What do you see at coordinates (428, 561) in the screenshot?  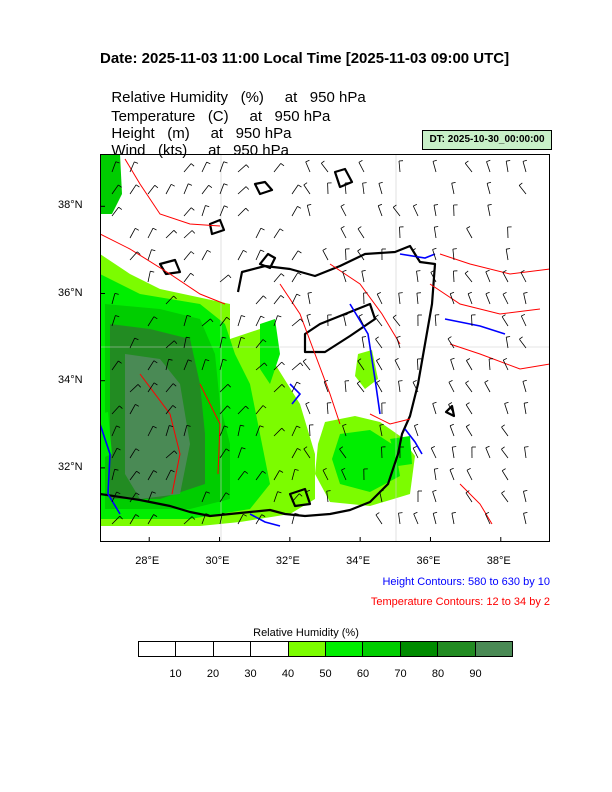 I see `lon-tick-label: 36°E` at bounding box center [428, 561].